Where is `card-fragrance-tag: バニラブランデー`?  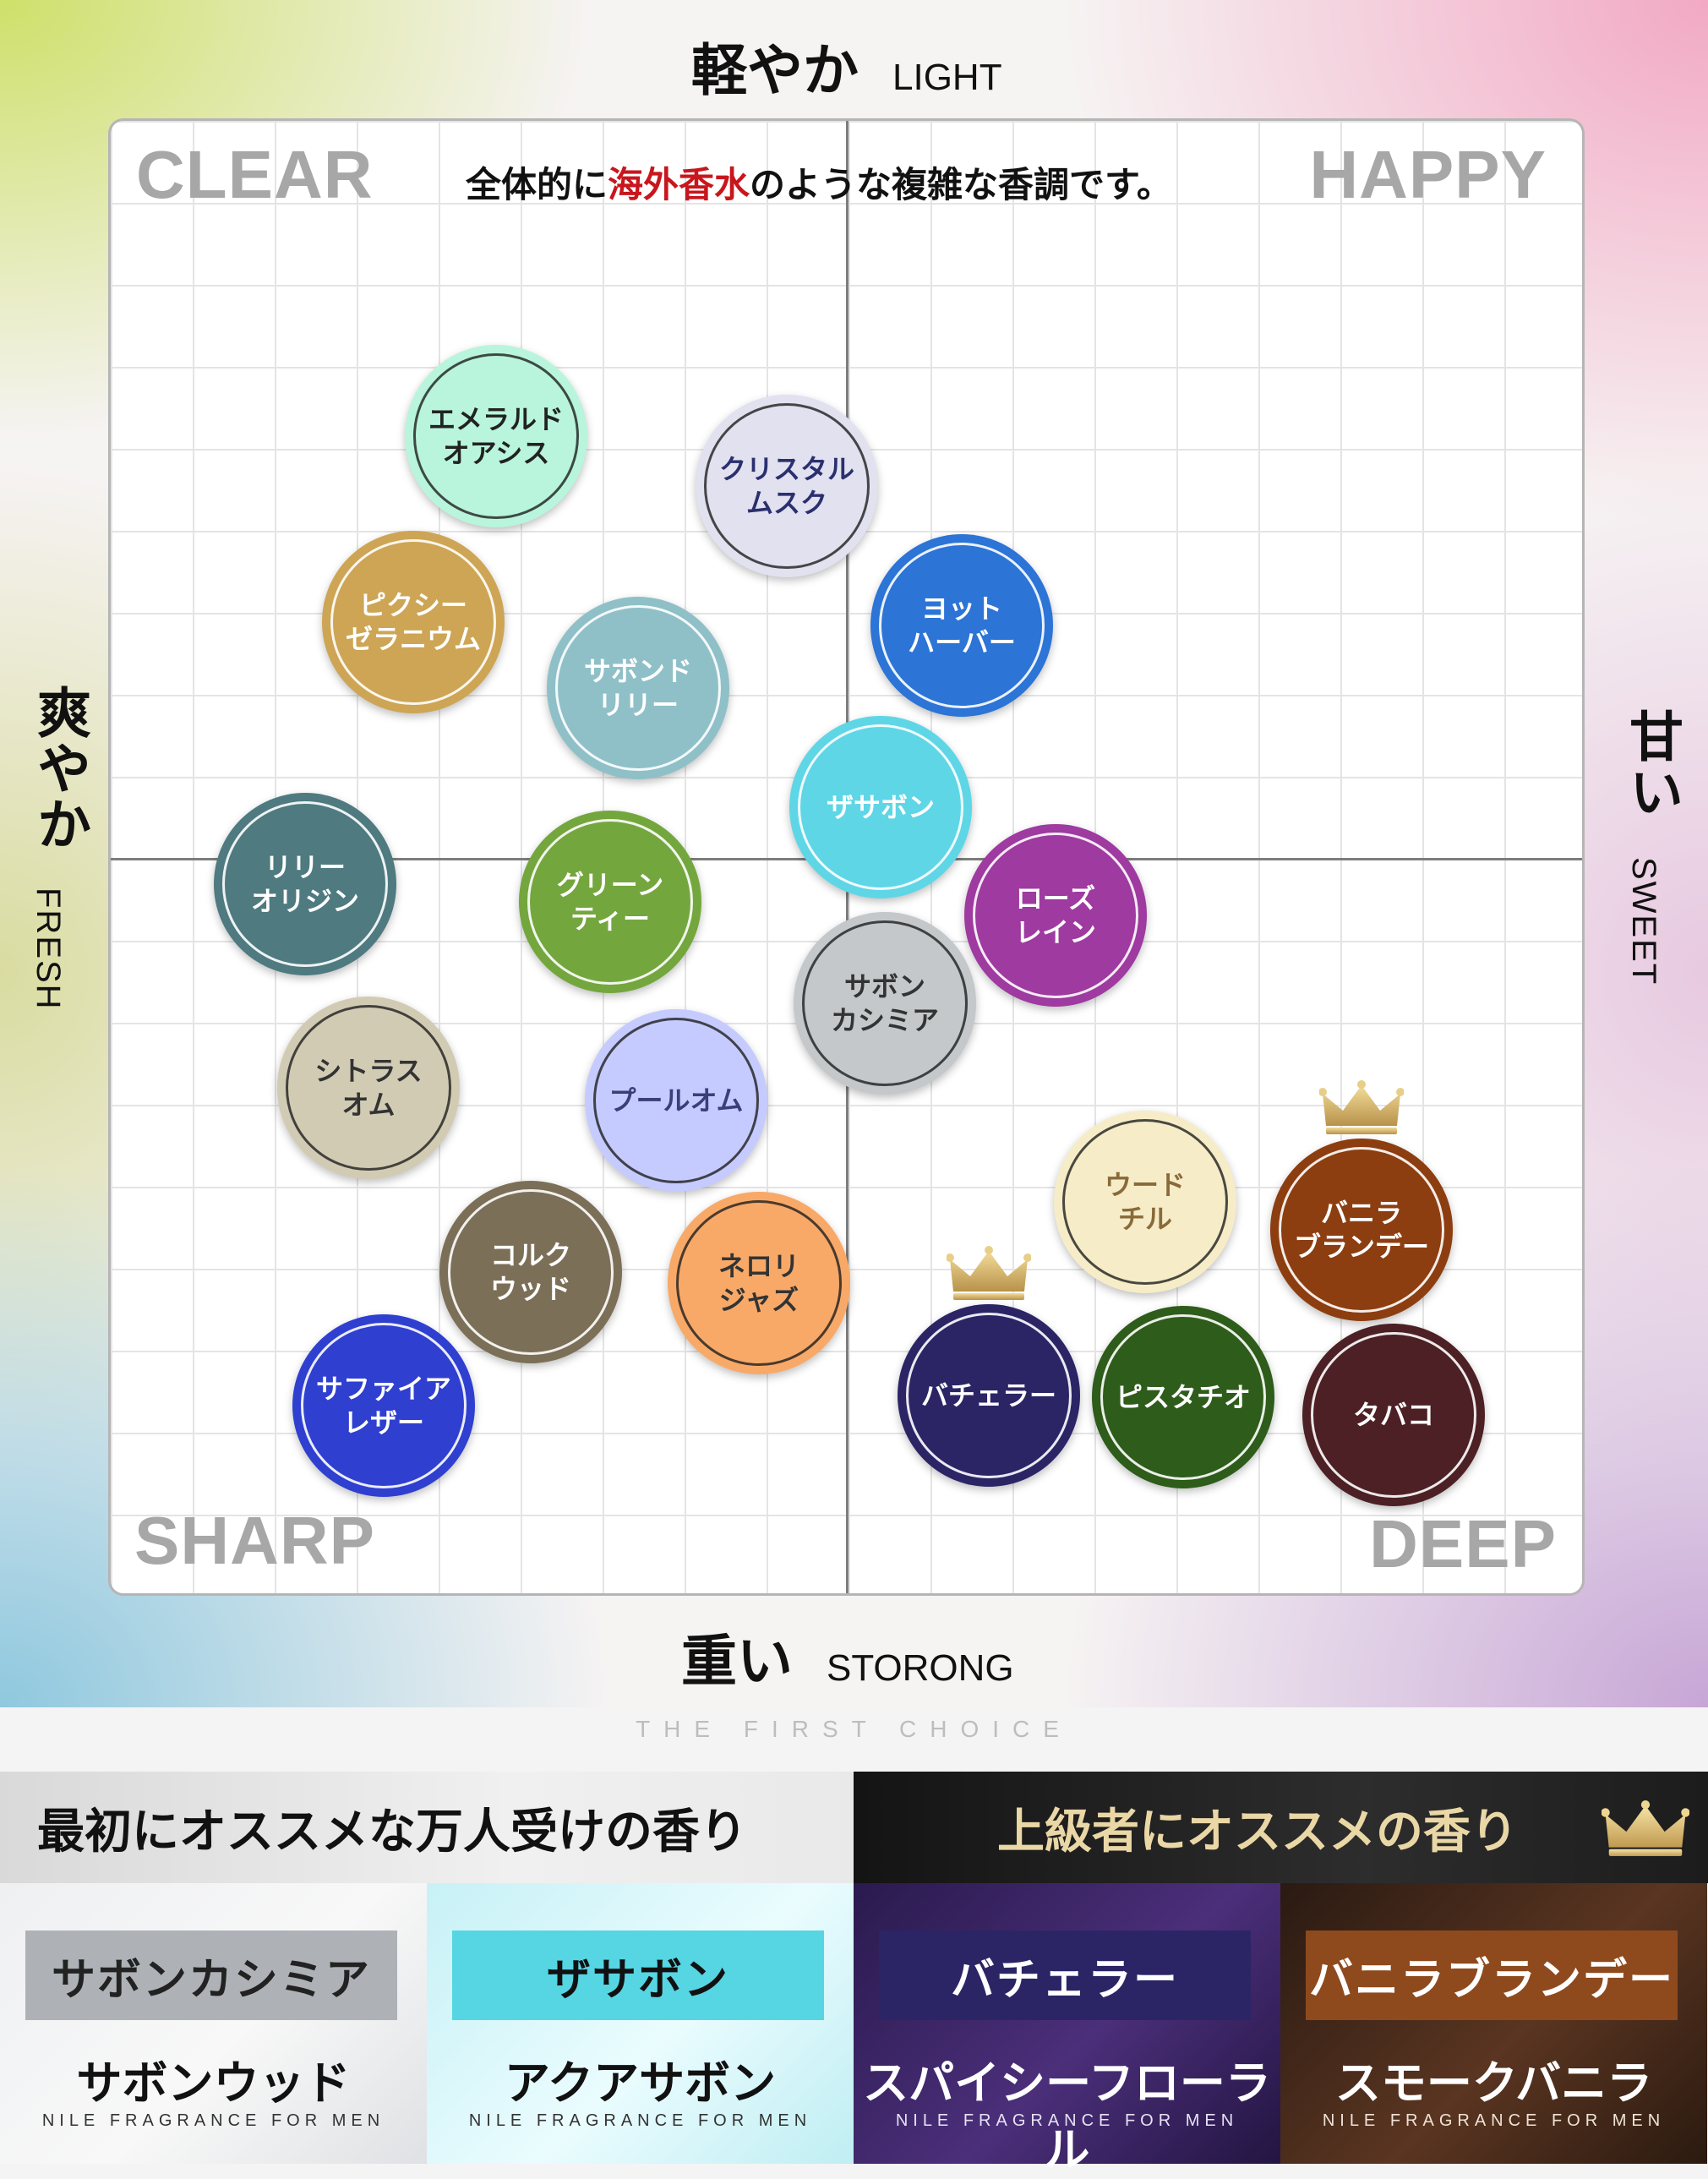
card-fragrance-tag: バニラブランデー is located at coordinates (1492, 1976).